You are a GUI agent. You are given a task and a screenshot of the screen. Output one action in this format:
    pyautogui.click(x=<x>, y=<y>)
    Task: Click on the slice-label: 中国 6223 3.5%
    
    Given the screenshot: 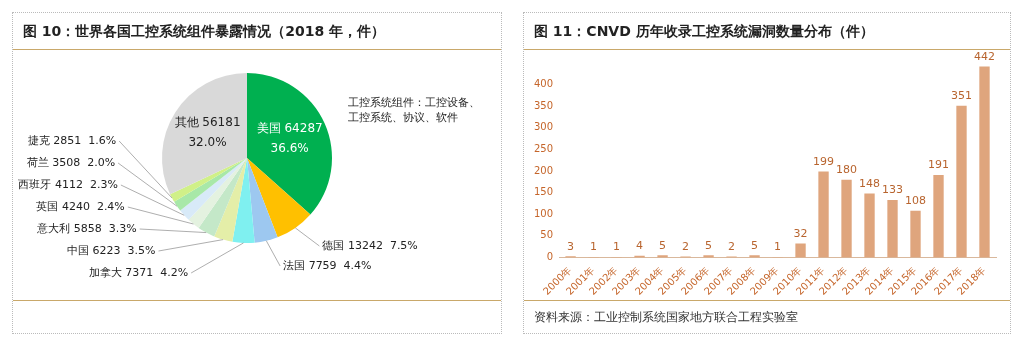 What is the action you would take?
    pyautogui.click(x=111, y=250)
    